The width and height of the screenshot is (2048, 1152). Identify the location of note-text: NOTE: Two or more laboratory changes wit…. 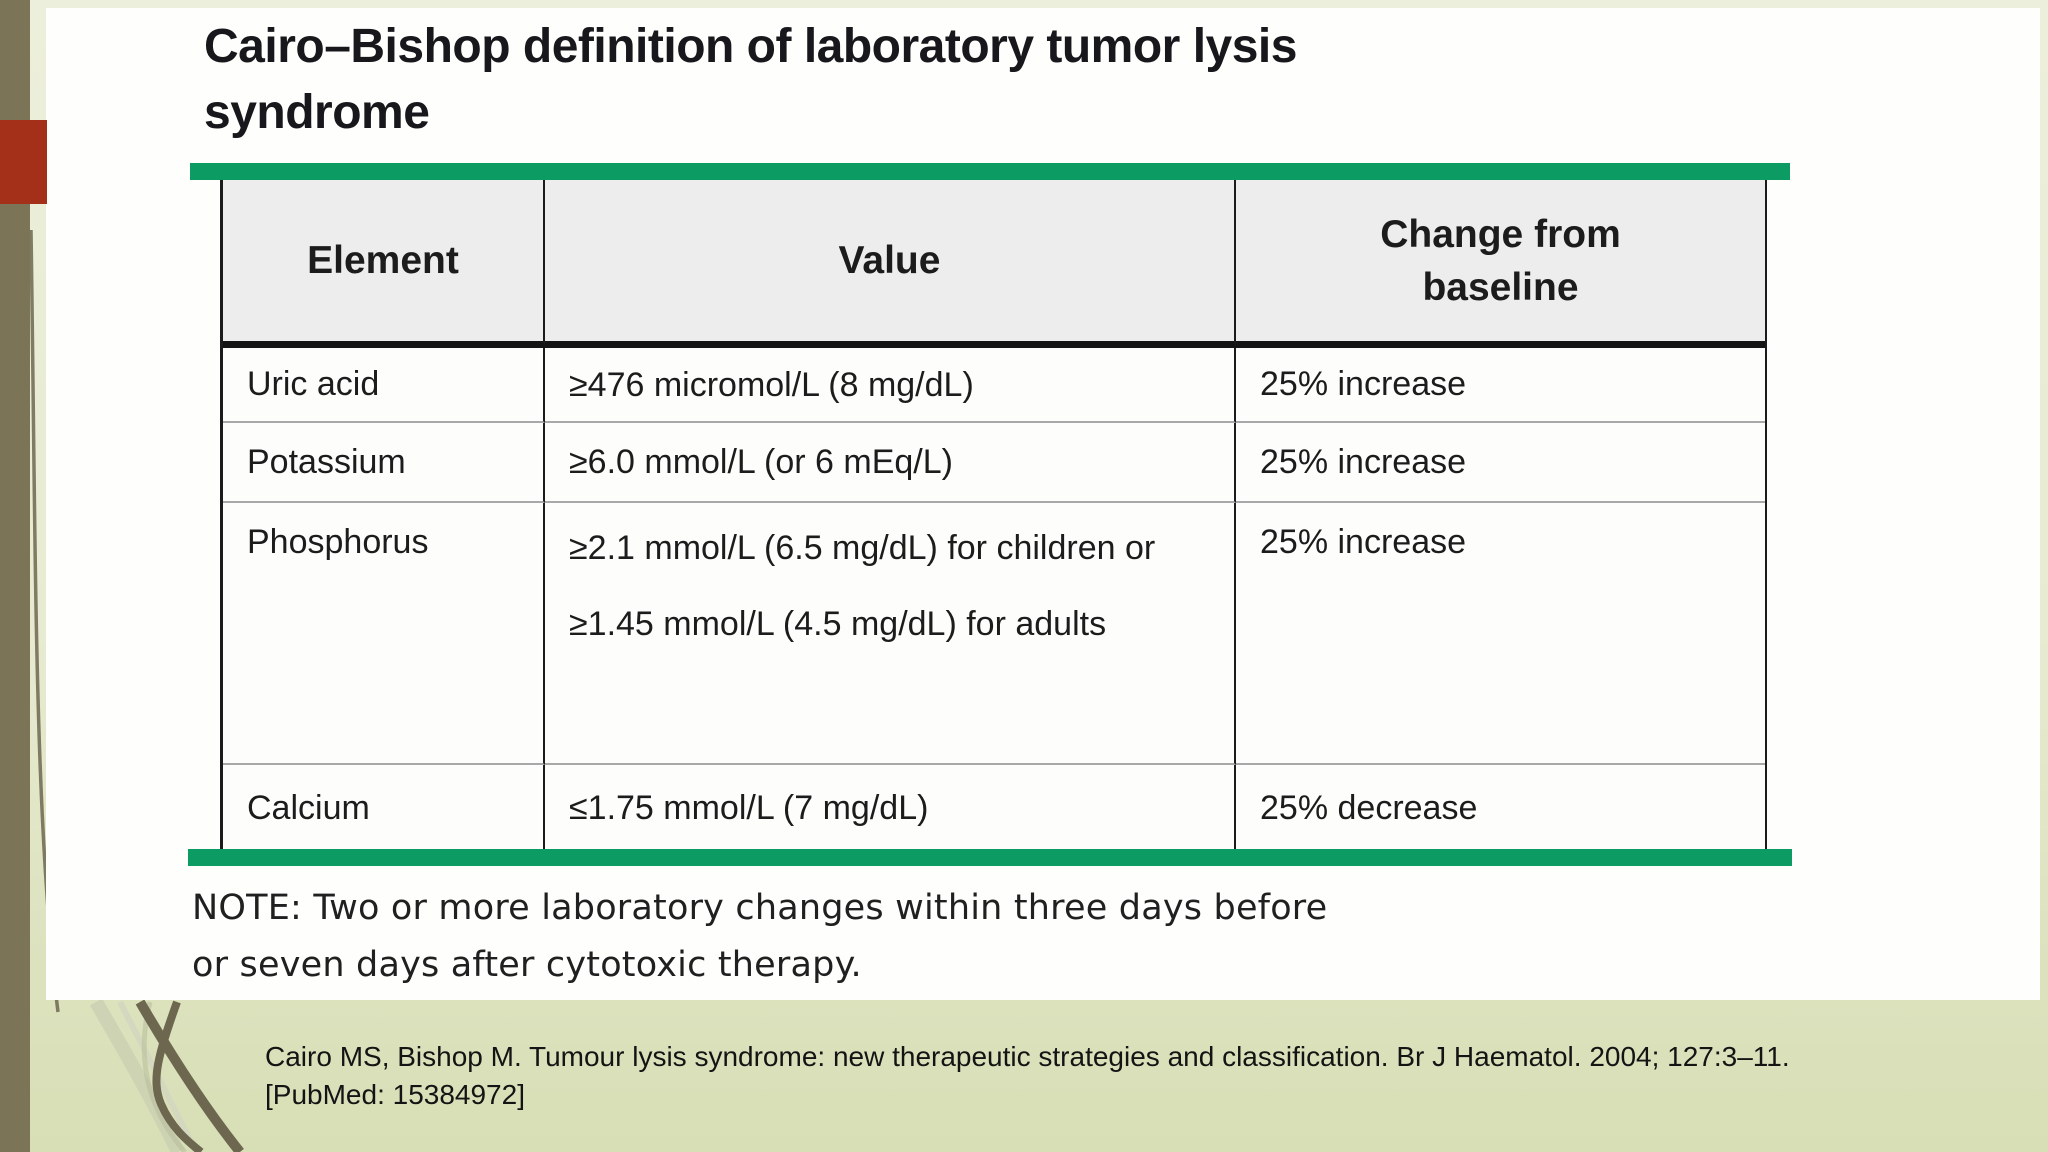
(942, 937).